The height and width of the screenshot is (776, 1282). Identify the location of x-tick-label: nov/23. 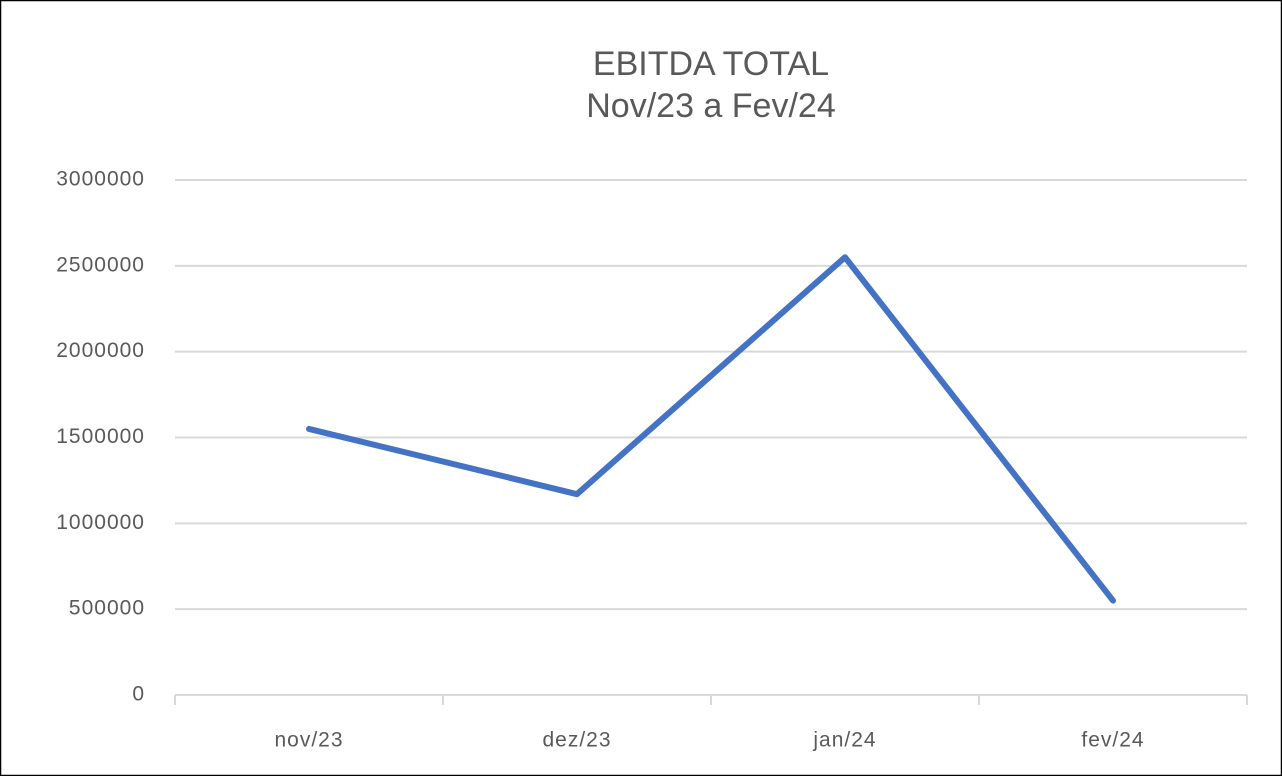
(308, 740).